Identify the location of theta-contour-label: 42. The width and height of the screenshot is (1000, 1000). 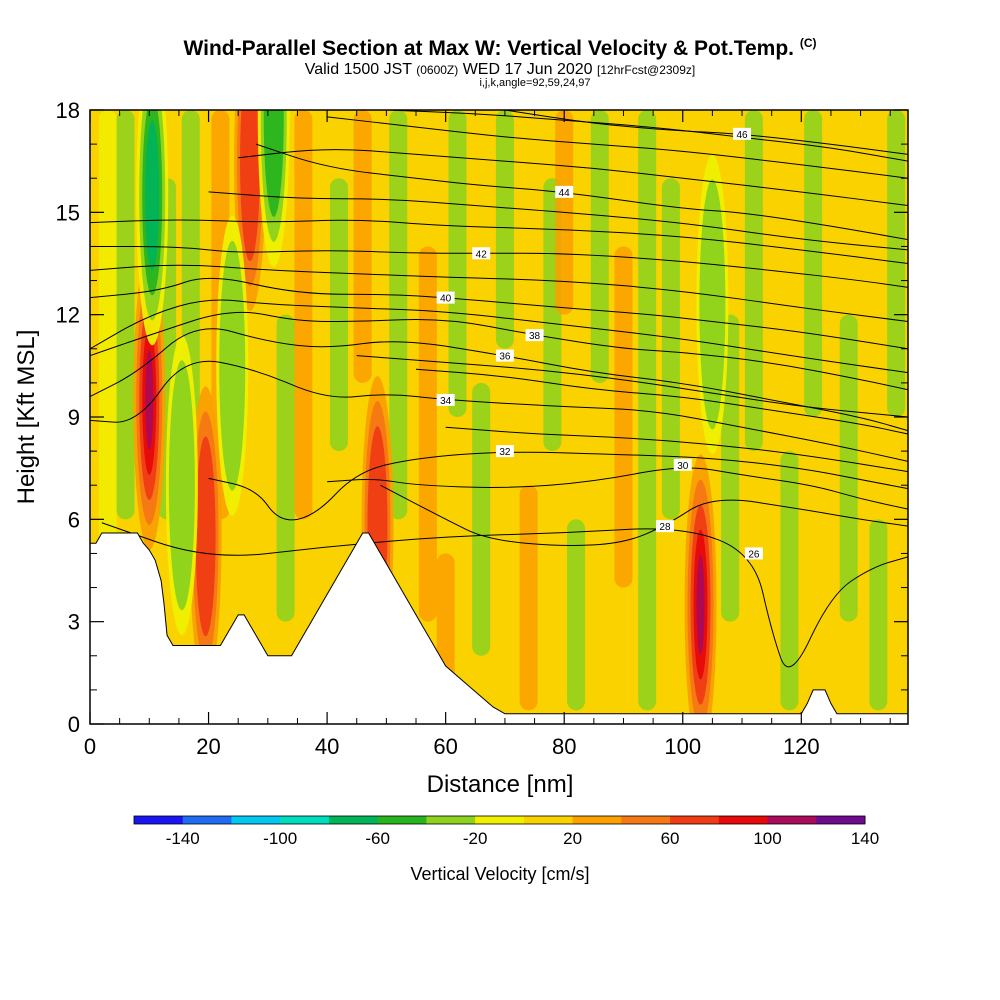
(482, 254).